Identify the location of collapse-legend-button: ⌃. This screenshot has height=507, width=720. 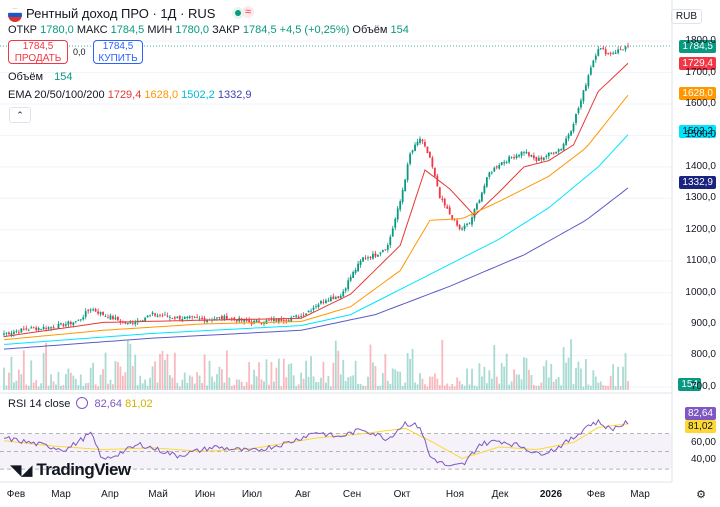
(20, 115).